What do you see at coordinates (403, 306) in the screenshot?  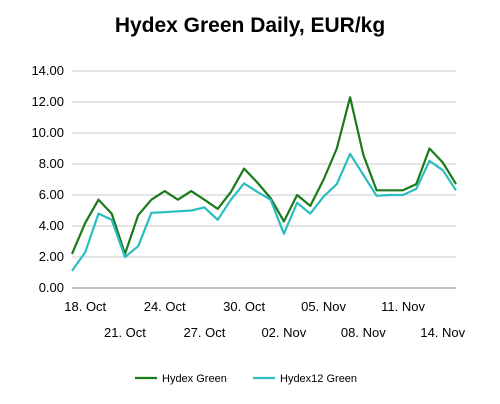 I see `x-tick-label: 11. Nov` at bounding box center [403, 306].